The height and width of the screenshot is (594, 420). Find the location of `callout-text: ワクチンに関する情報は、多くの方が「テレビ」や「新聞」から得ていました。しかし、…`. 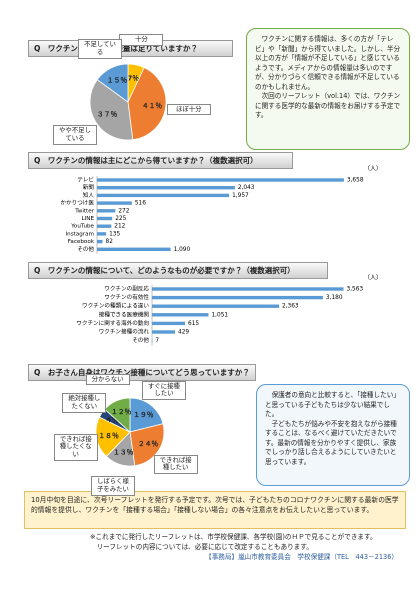

callout-text: ワクチンに関する情報は、多くの方が「テレビ」や「新聞」から得ていました。しかし、… is located at coordinates (328, 63).